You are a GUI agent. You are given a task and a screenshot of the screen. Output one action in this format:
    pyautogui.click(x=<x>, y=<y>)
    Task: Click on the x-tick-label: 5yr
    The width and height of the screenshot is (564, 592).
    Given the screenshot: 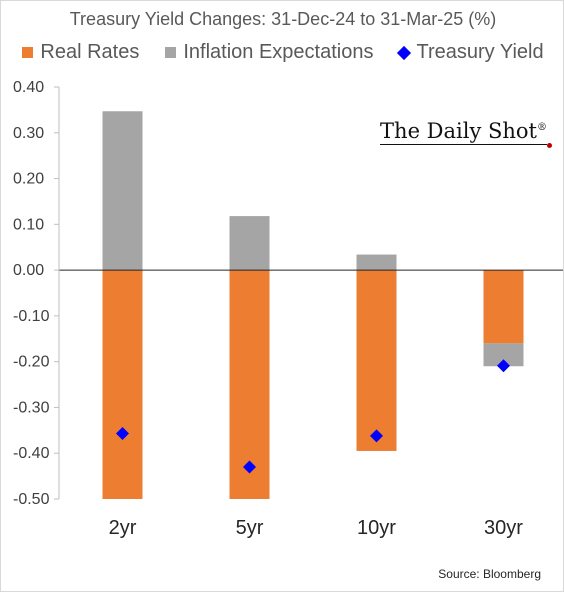 What is the action you would take?
    pyautogui.click(x=250, y=528)
    